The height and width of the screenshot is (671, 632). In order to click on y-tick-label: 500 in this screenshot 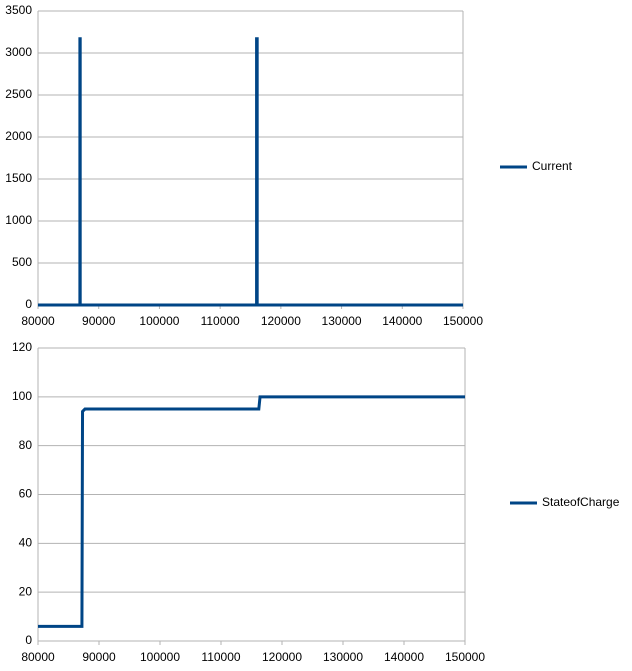, I will do `click(22, 262)`.